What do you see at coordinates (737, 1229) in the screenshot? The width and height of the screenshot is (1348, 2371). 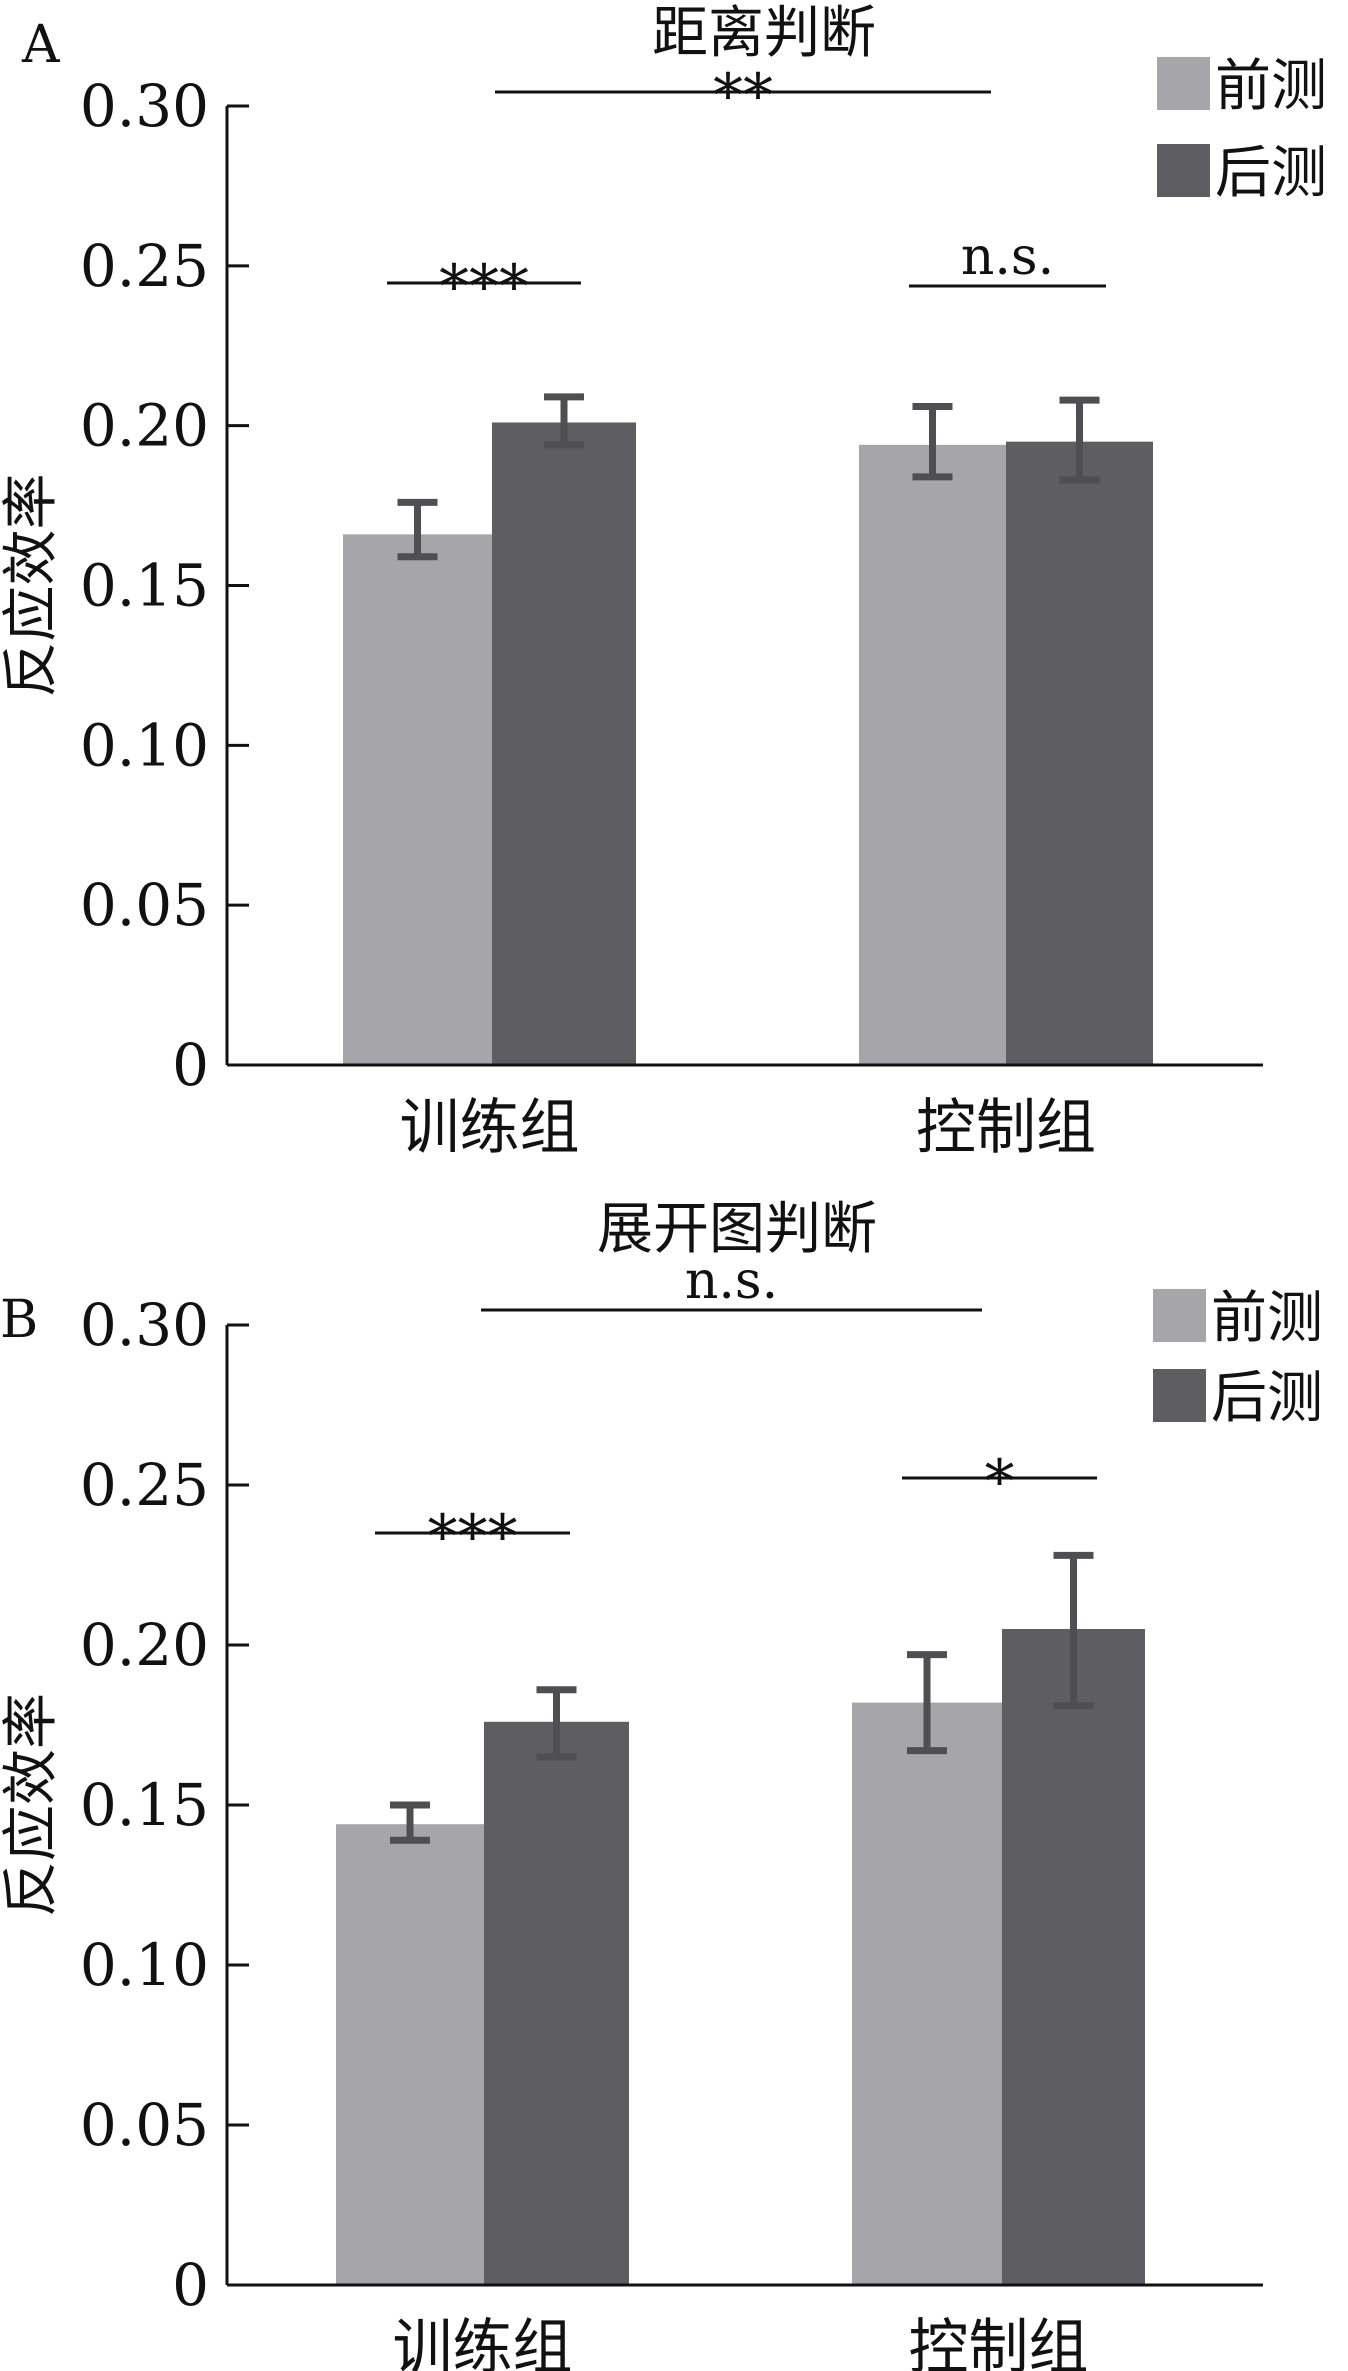 I see `chart-title: 展开图判断` at bounding box center [737, 1229].